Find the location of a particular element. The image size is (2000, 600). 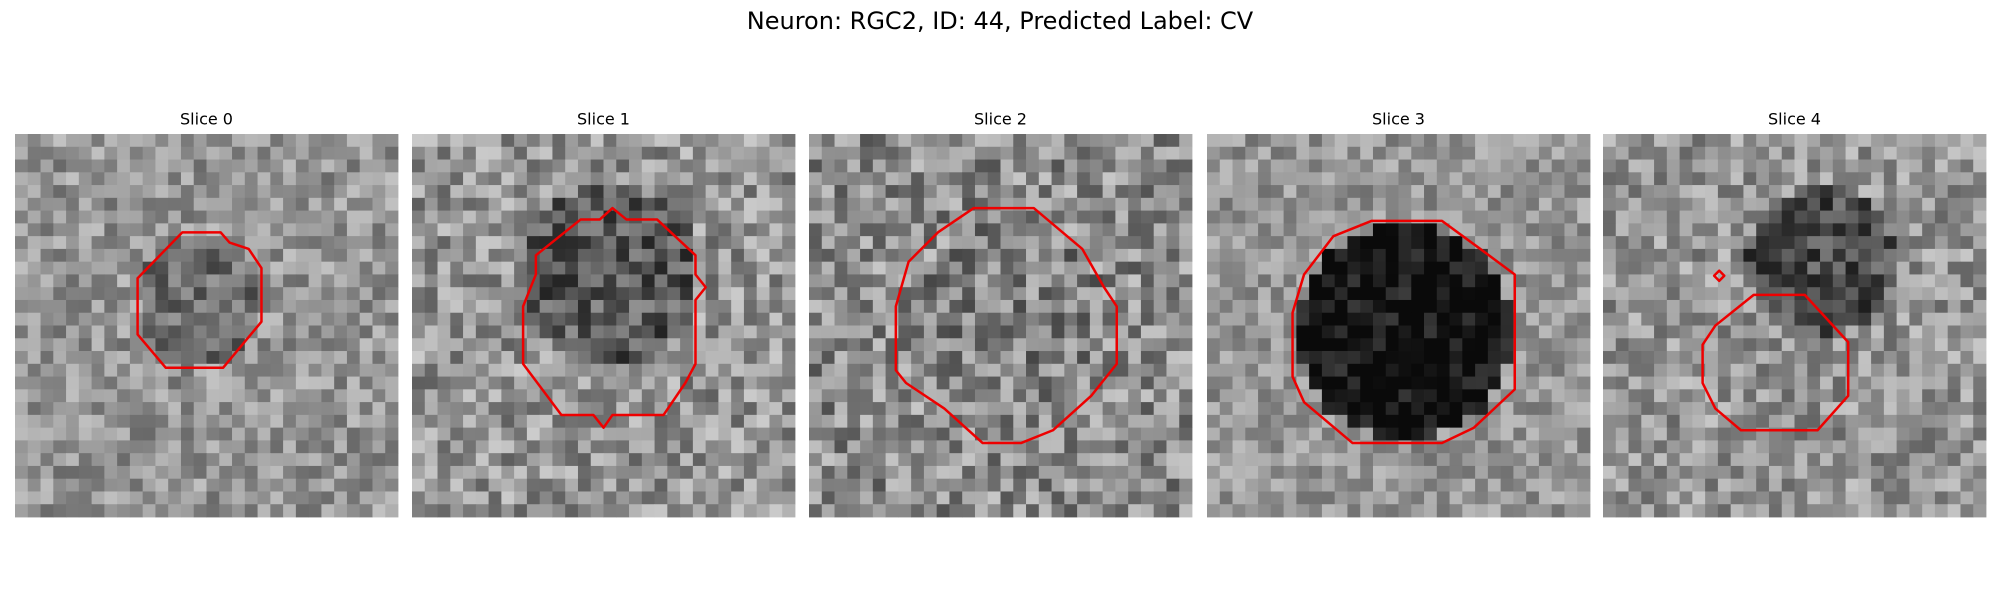

panel-title: Slice 0 is located at coordinates (206, 119).